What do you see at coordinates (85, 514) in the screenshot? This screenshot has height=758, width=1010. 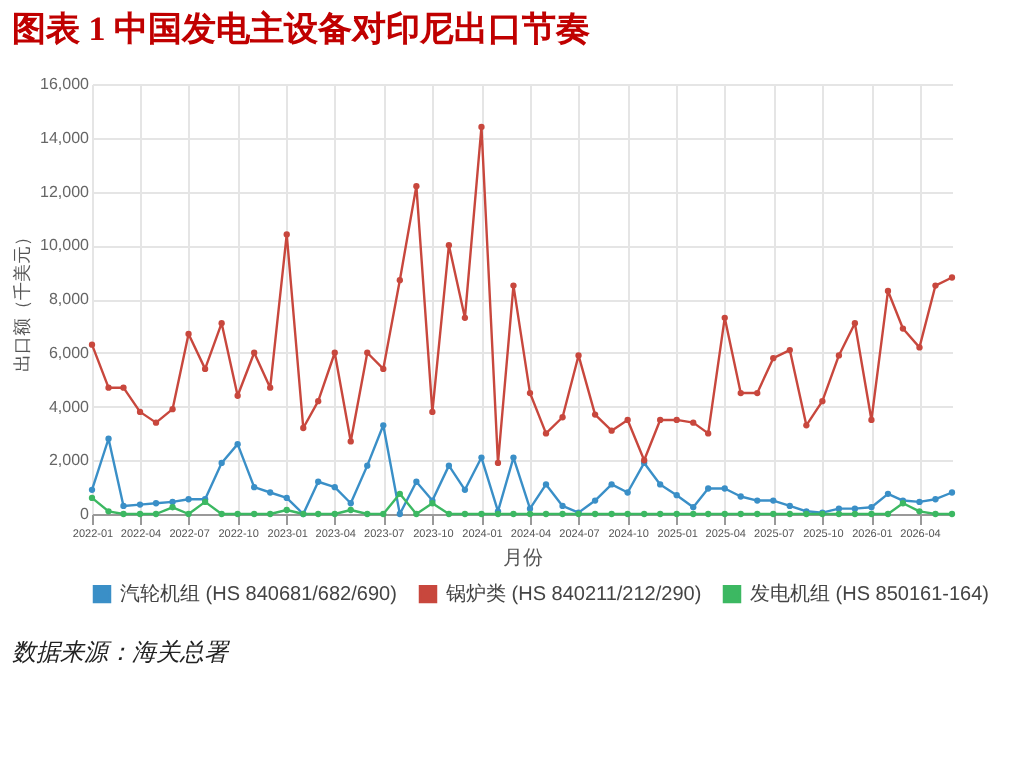 I see `y-tick-label: 0` at bounding box center [85, 514].